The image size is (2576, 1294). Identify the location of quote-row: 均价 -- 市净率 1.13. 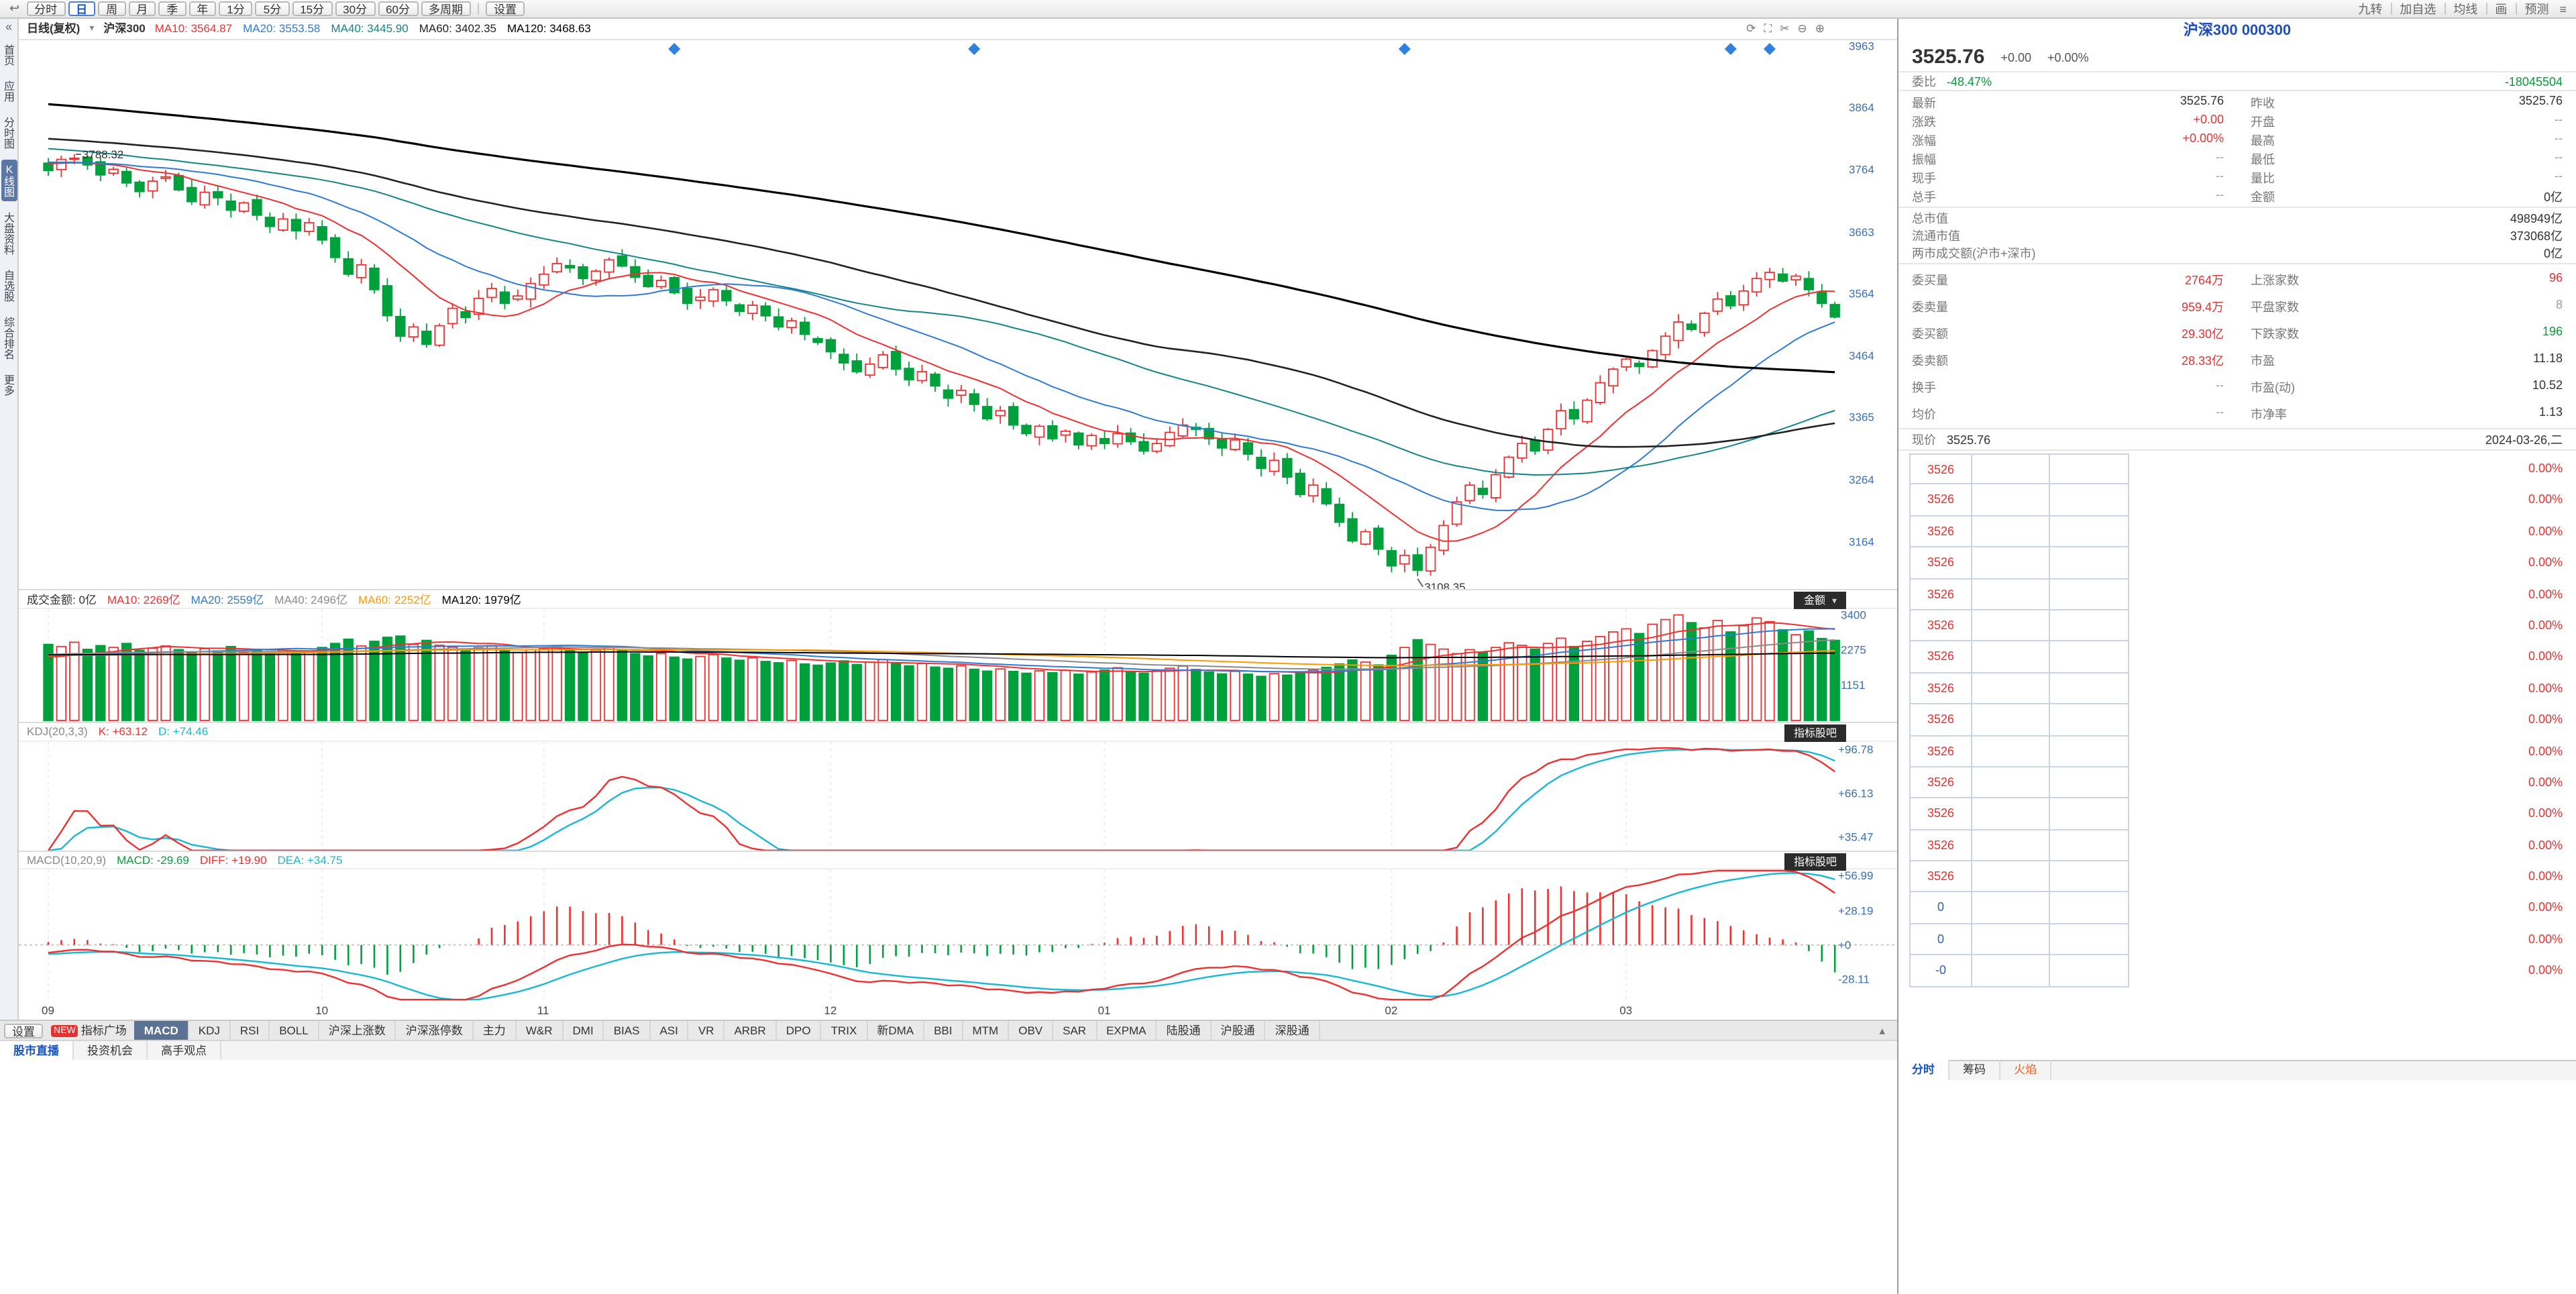
(2237, 413).